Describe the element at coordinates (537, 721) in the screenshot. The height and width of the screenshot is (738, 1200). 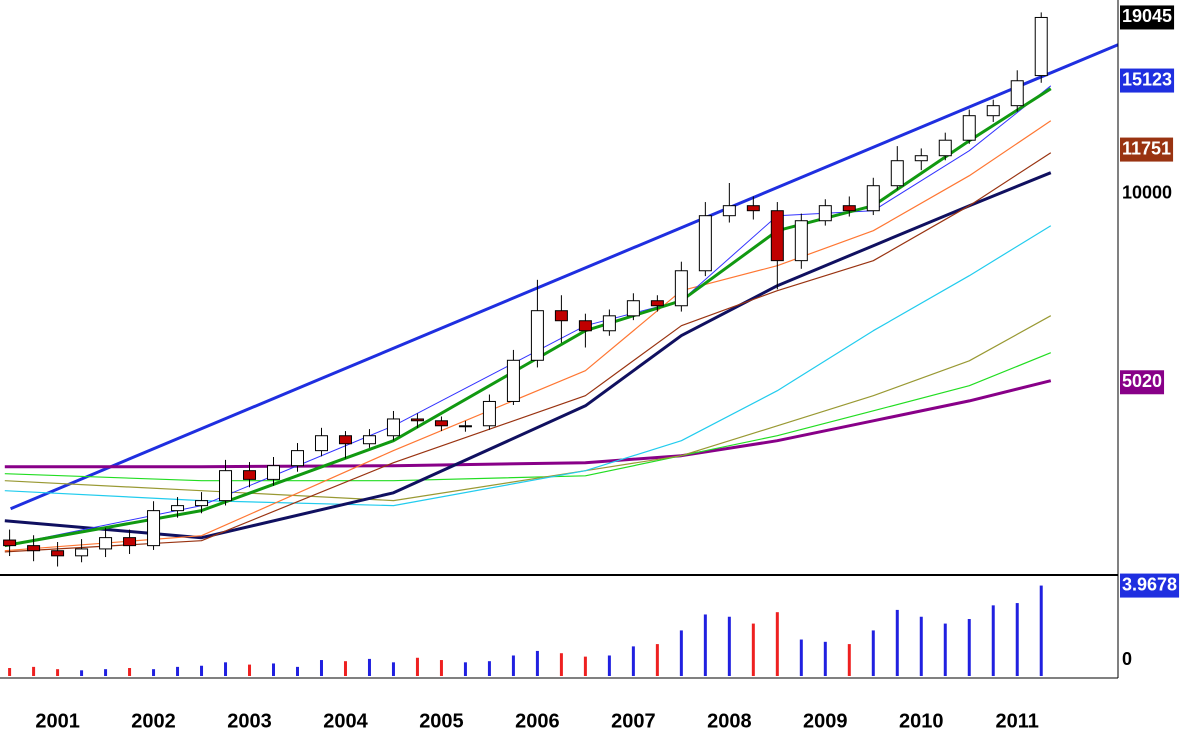
I see `x-tick-label: 2006` at that location.